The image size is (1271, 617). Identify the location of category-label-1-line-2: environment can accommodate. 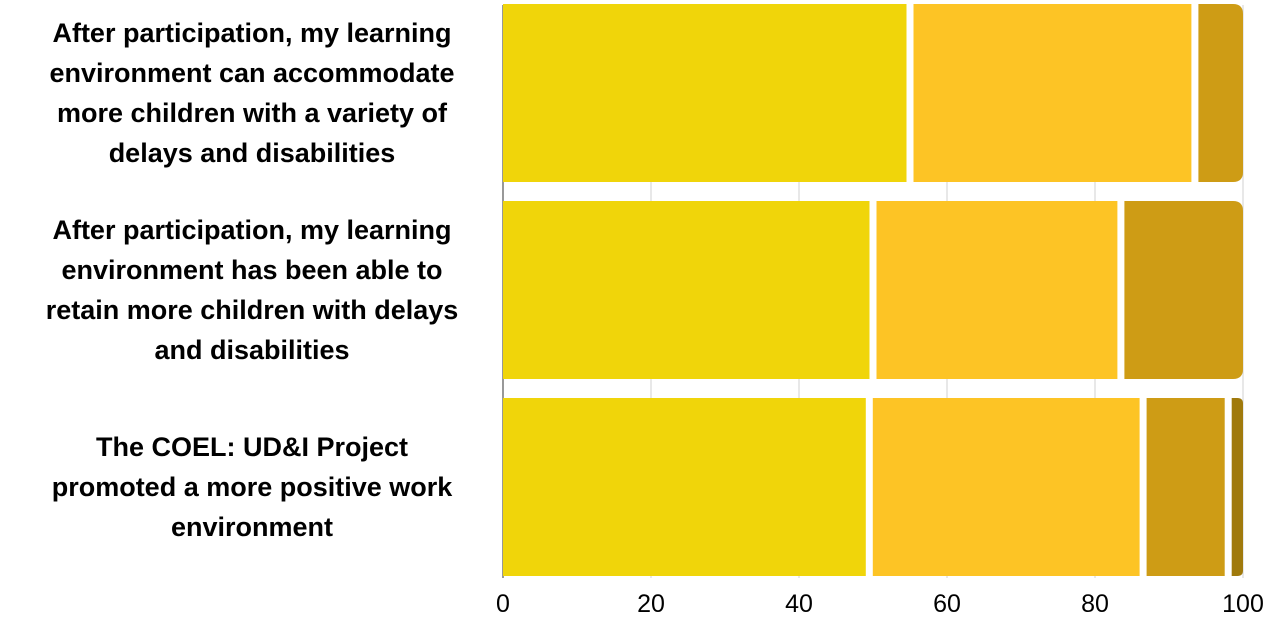
(251, 73).